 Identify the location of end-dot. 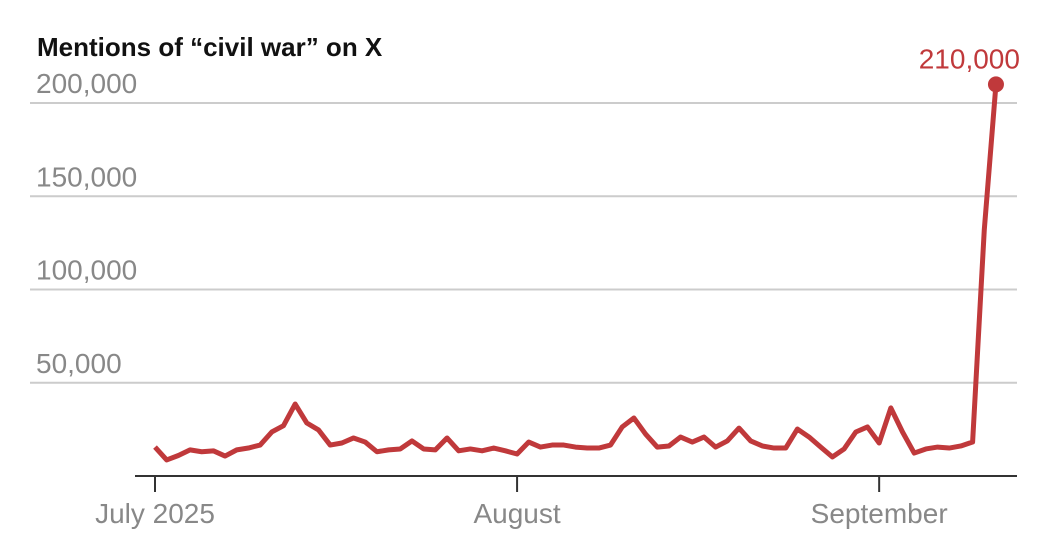
(995, 84).